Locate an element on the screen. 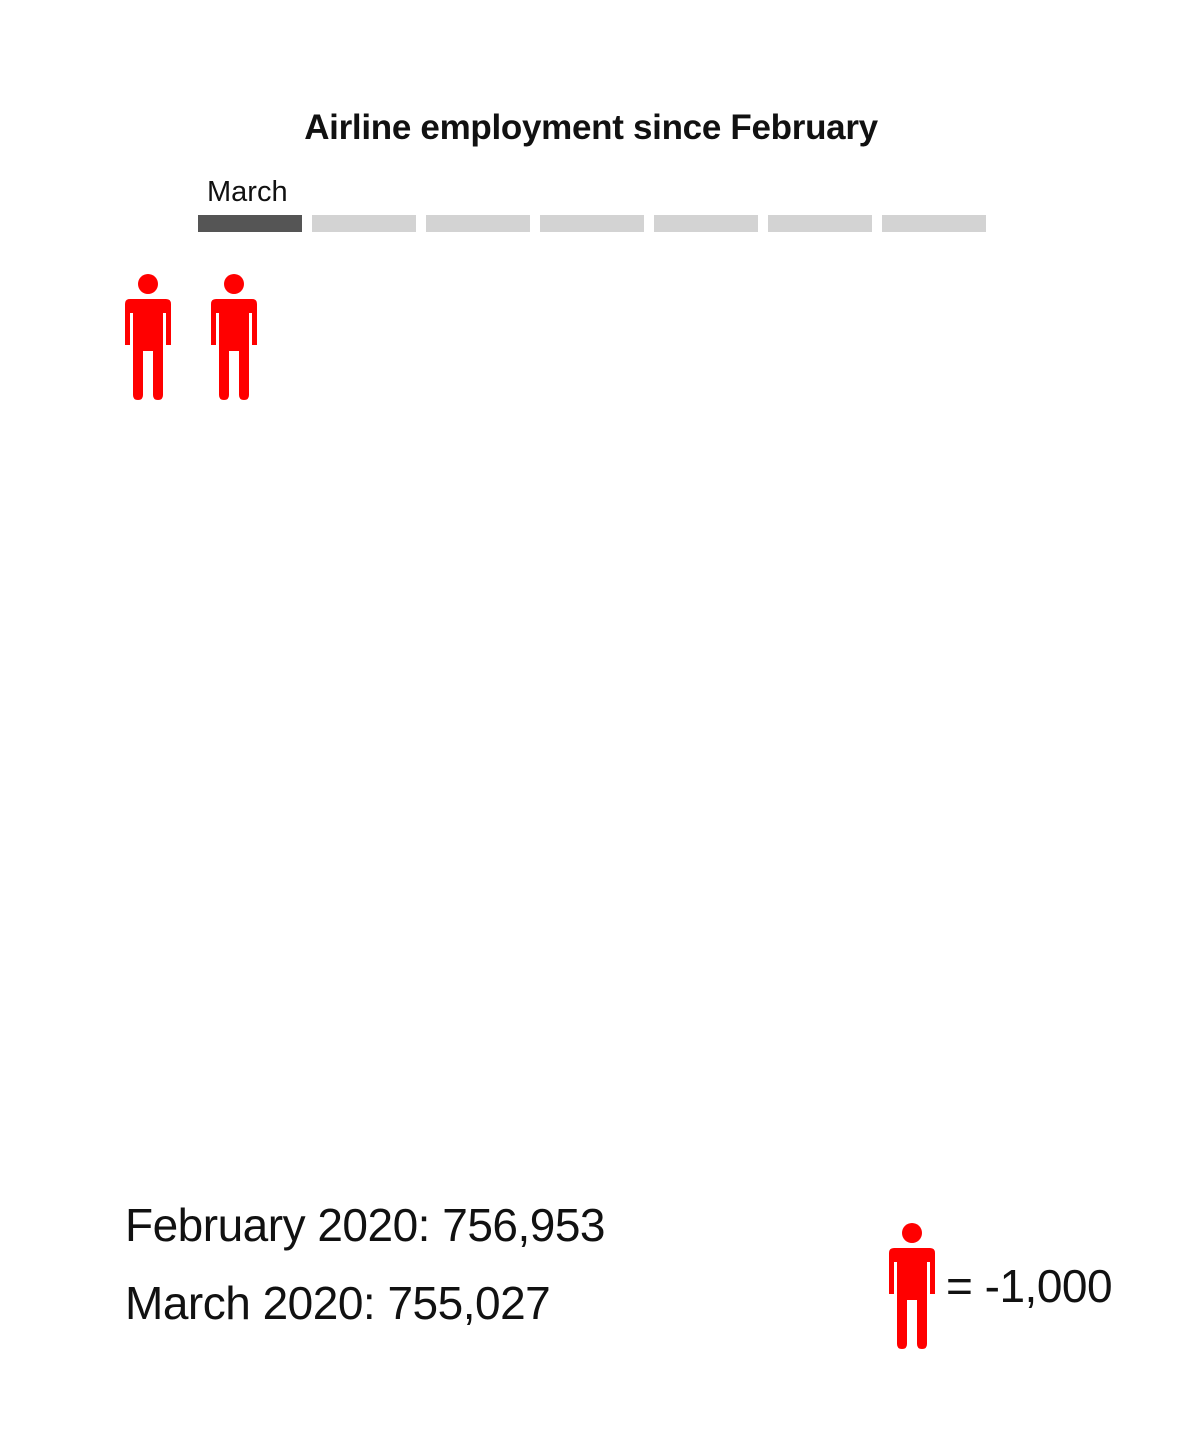 This screenshot has width=1192, height=1448. pictogram-icons is located at coordinates (597, 343).